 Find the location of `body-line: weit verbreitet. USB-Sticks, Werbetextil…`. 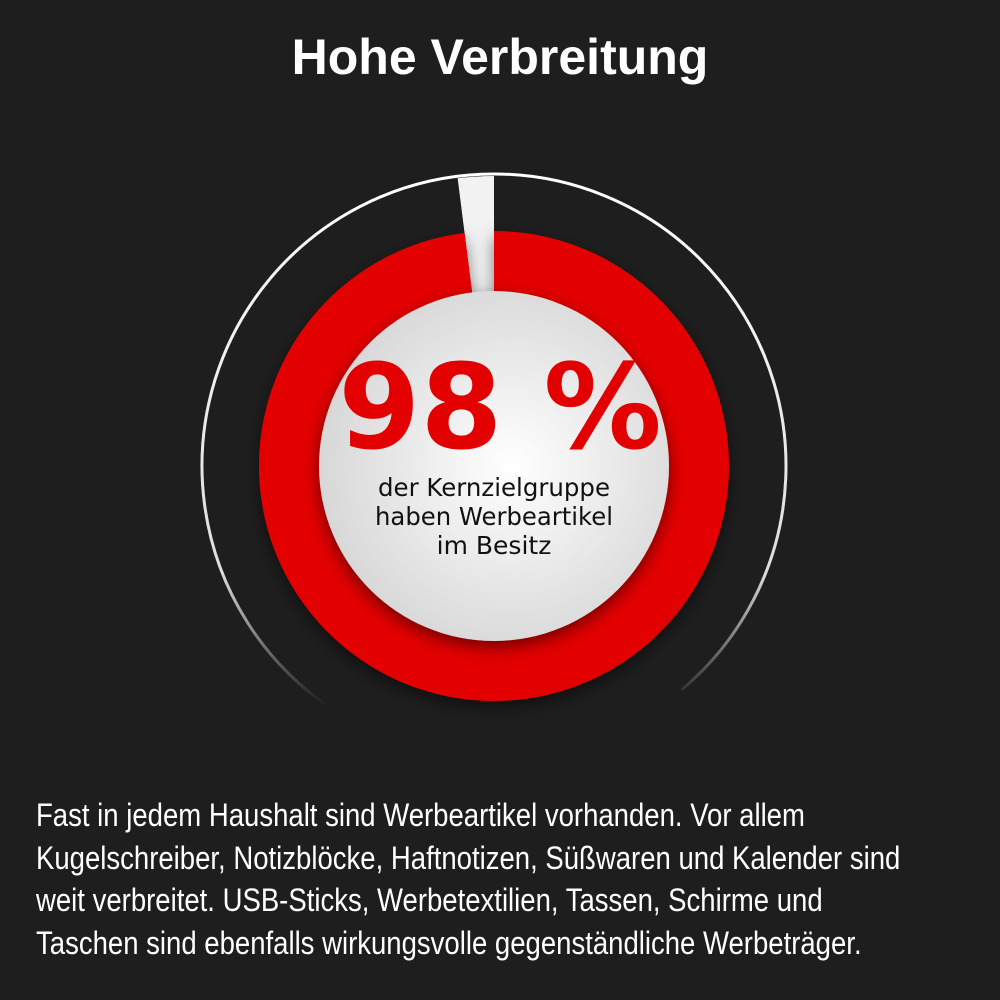

body-line: weit verbreitet. USB-Sticks, Werbetextil… is located at coordinates (429, 900).